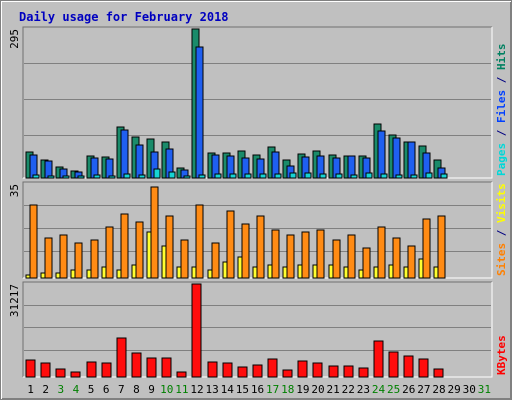 The width and height of the screenshot is (512, 401). I want to click on legend-kbytes: KBytes, so click(501, 355).